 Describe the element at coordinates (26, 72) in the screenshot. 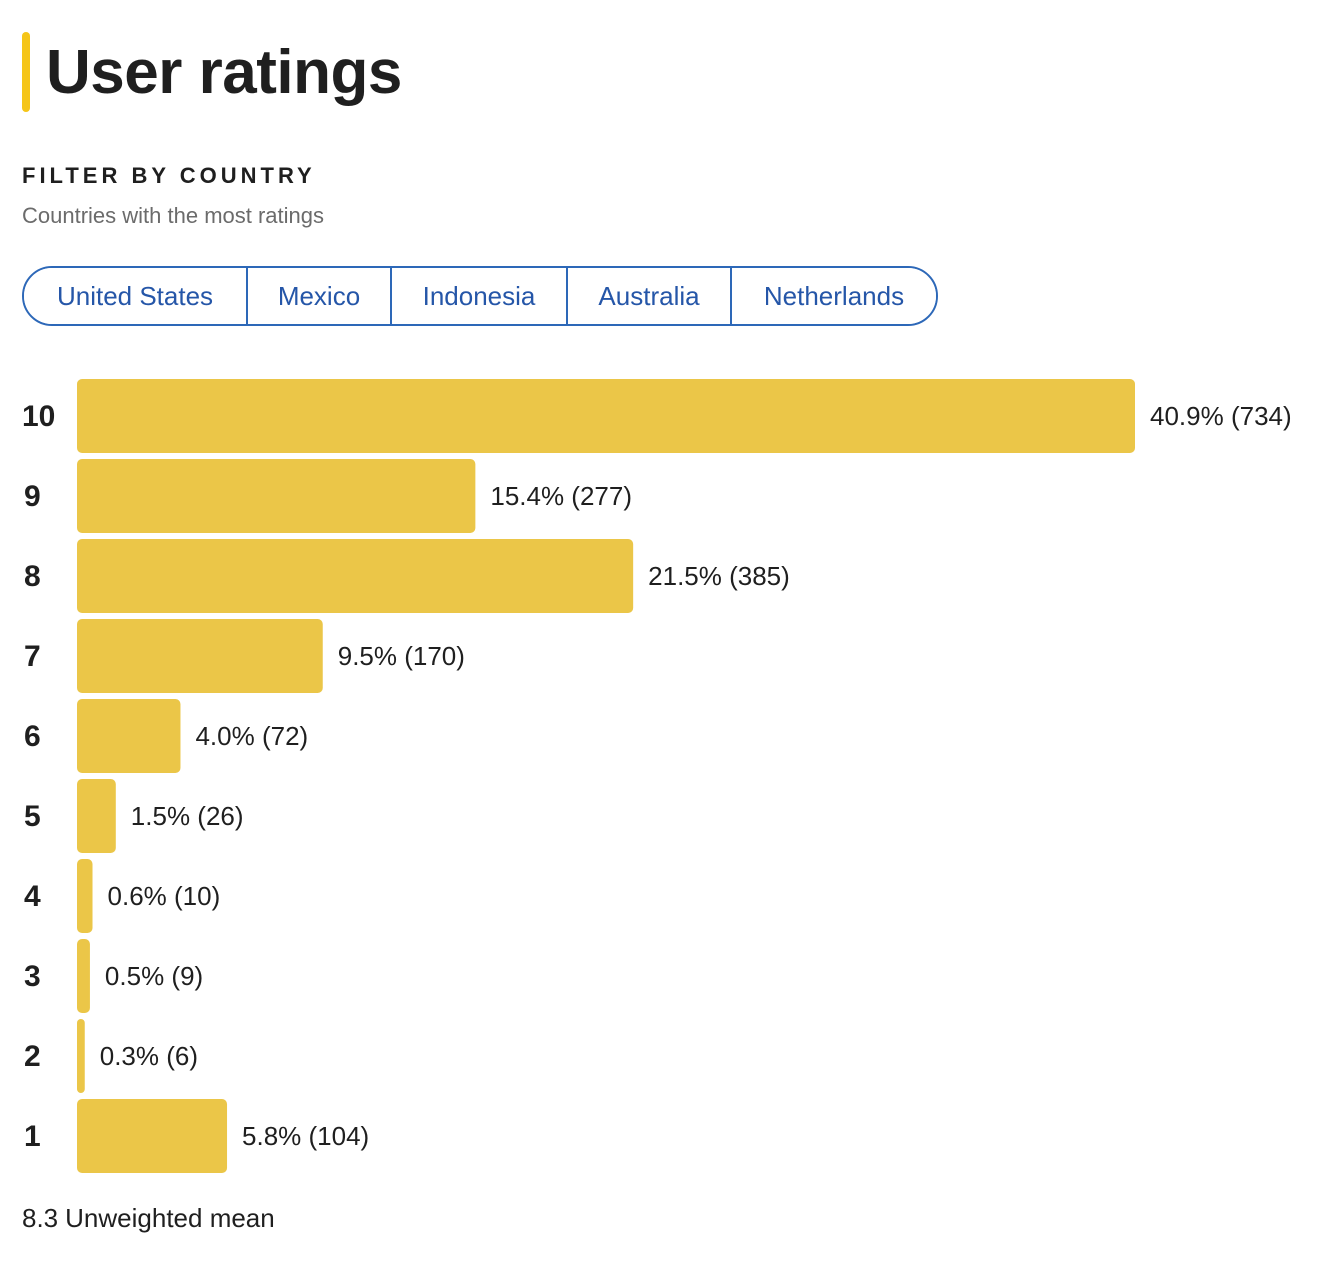

I see `title-accent-bar` at that location.